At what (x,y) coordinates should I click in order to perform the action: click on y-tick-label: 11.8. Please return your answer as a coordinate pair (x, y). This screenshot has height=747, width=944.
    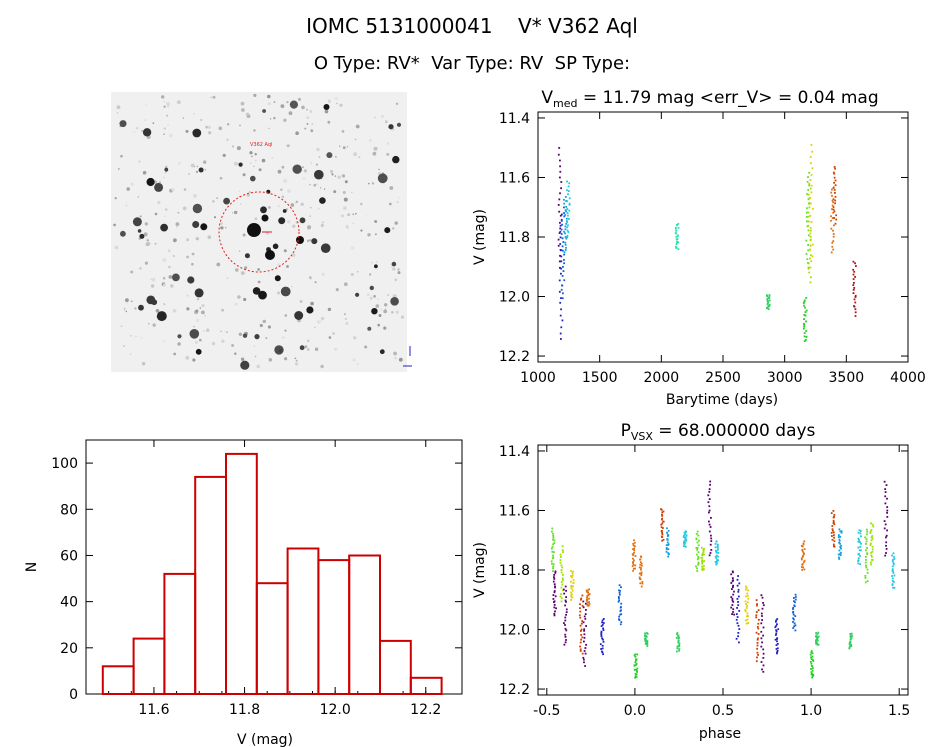
    Looking at the image, I should click on (514, 571).